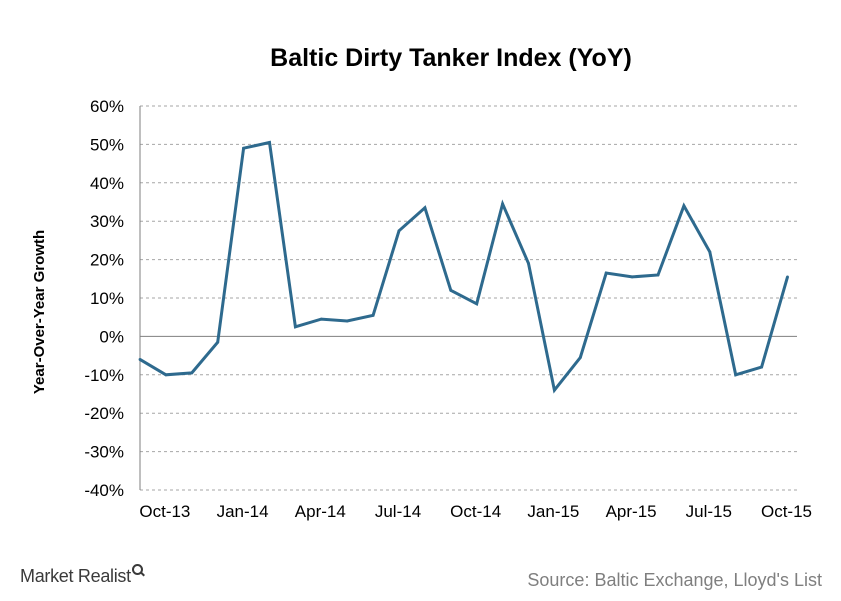  Describe the element at coordinates (786, 511) in the screenshot. I see `x-tick-label: Oct-15` at that location.